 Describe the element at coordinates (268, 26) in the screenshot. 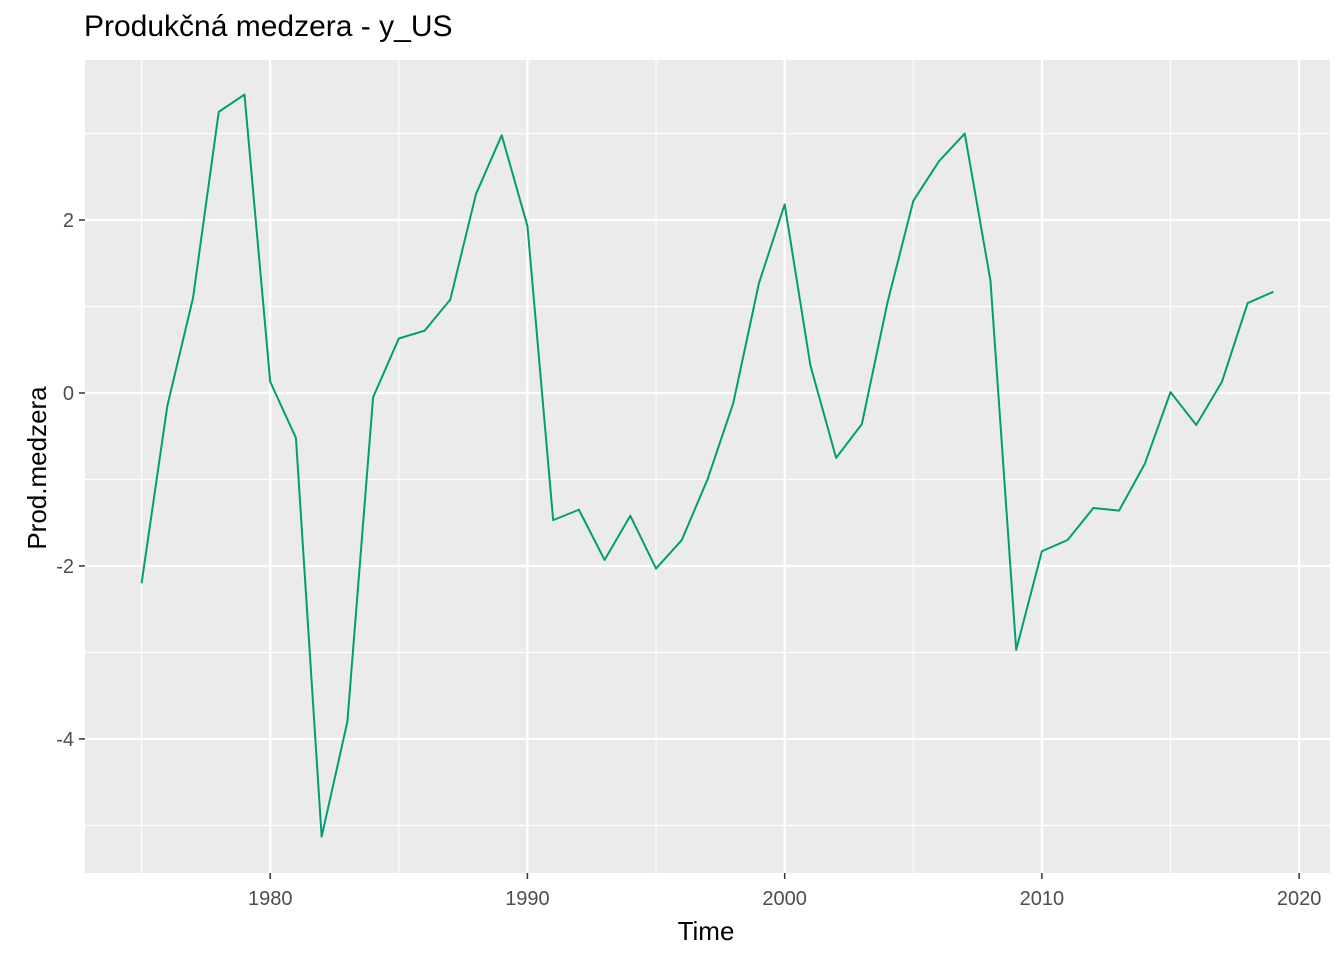

I see `chart-title: Produkčná medzera - y_US` at that location.